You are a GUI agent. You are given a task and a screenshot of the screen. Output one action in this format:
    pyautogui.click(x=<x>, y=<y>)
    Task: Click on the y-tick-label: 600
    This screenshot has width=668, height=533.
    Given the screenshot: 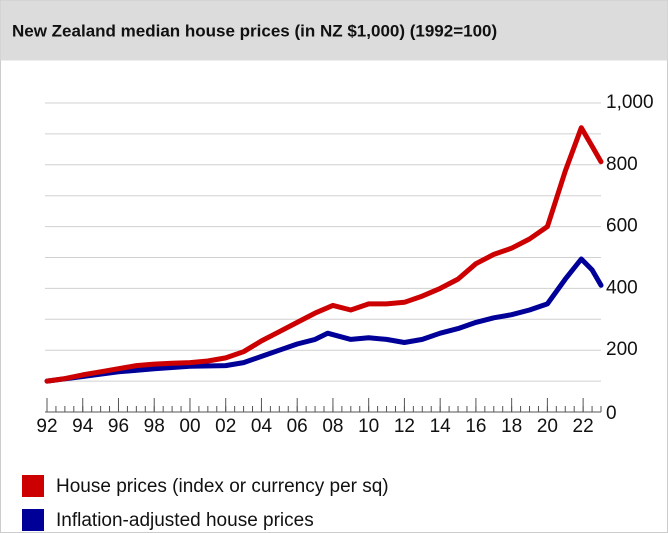 What is the action you would take?
    pyautogui.click(x=622, y=226)
    